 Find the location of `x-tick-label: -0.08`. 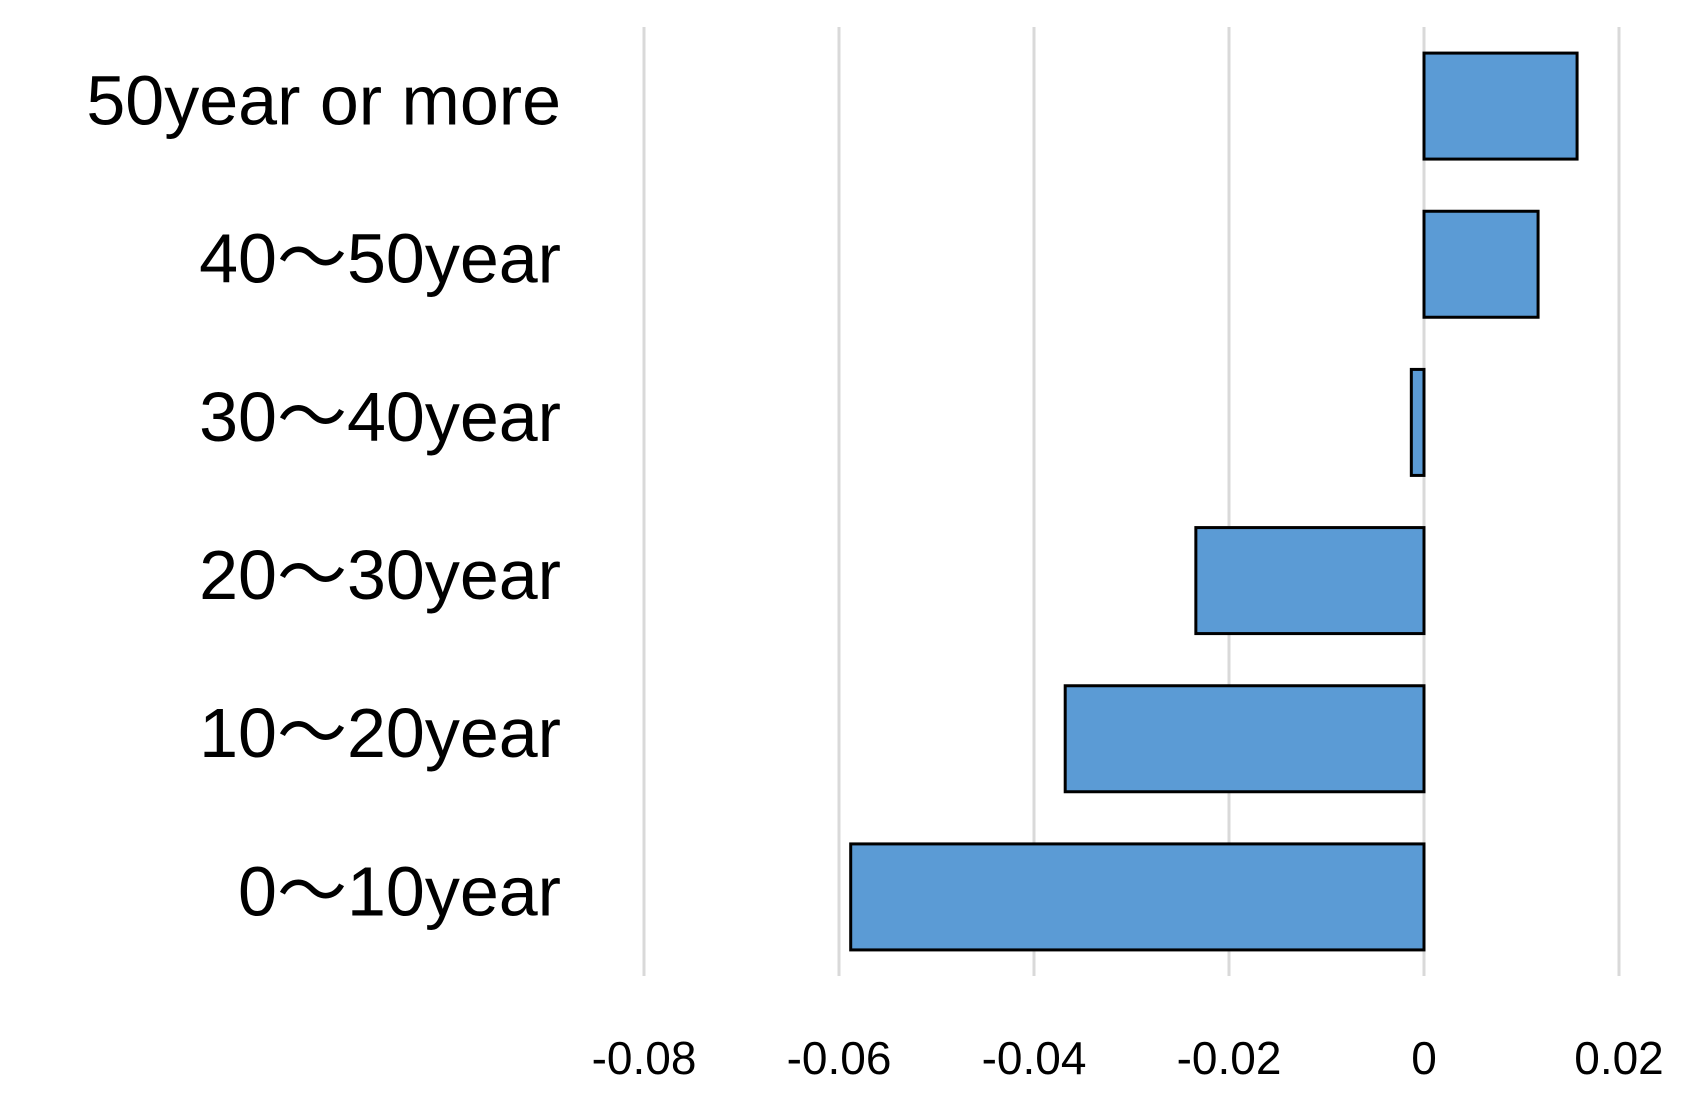

x-tick-label: -0.08 is located at coordinates (644, 1058).